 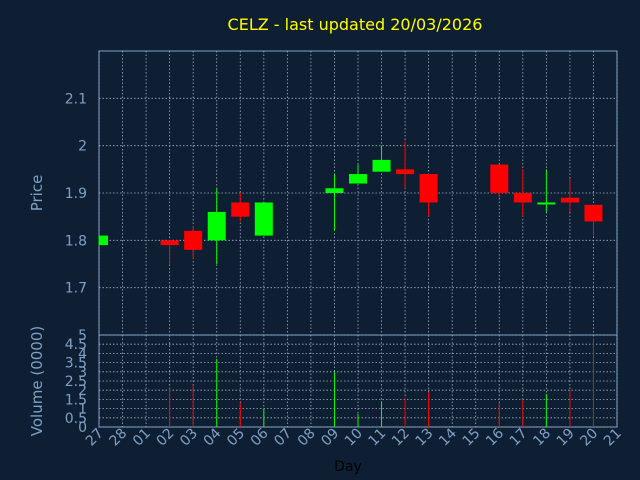 I want to click on volume-tick-label: 0, so click(x=82, y=428).